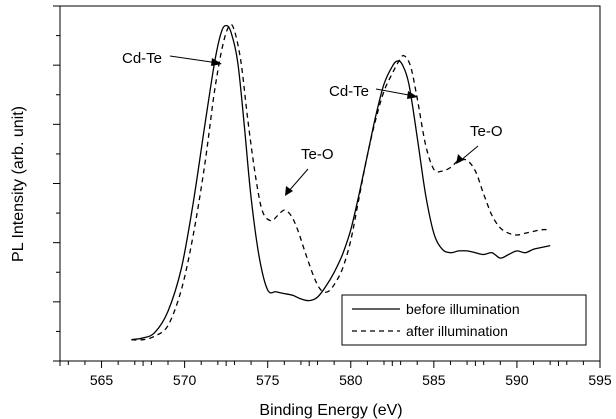 The width and height of the screenshot is (616, 419). What do you see at coordinates (309, 171) in the screenshot?
I see `annotation-te-o-1: Te-O` at bounding box center [309, 171].